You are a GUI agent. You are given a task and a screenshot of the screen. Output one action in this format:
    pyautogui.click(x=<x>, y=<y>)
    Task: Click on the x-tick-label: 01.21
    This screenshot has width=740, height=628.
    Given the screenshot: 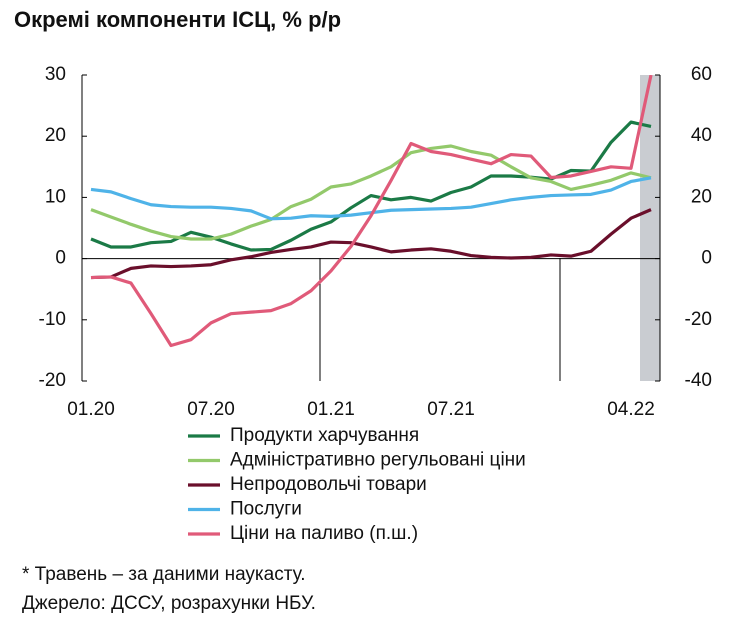 What is the action you would take?
    pyautogui.click(x=331, y=409)
    